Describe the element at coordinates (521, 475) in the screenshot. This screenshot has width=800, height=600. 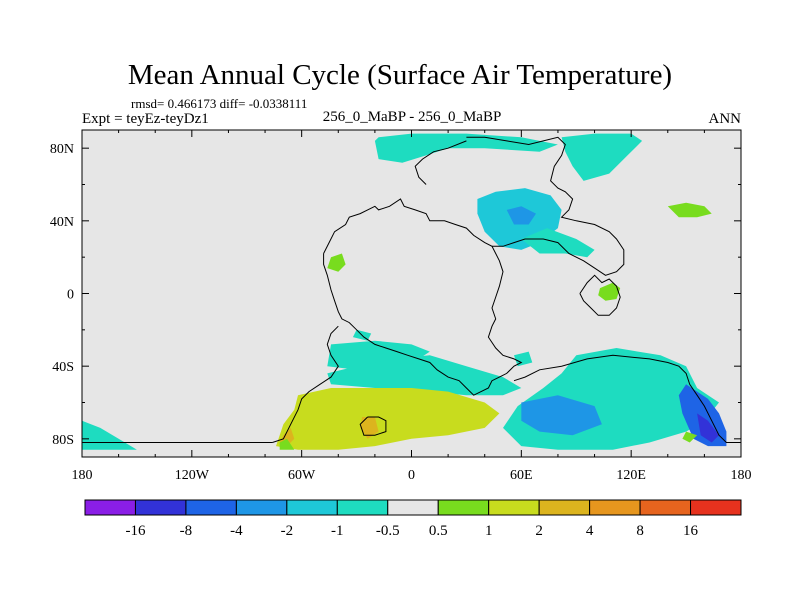
I see `x-tick-label: 60E` at that location.